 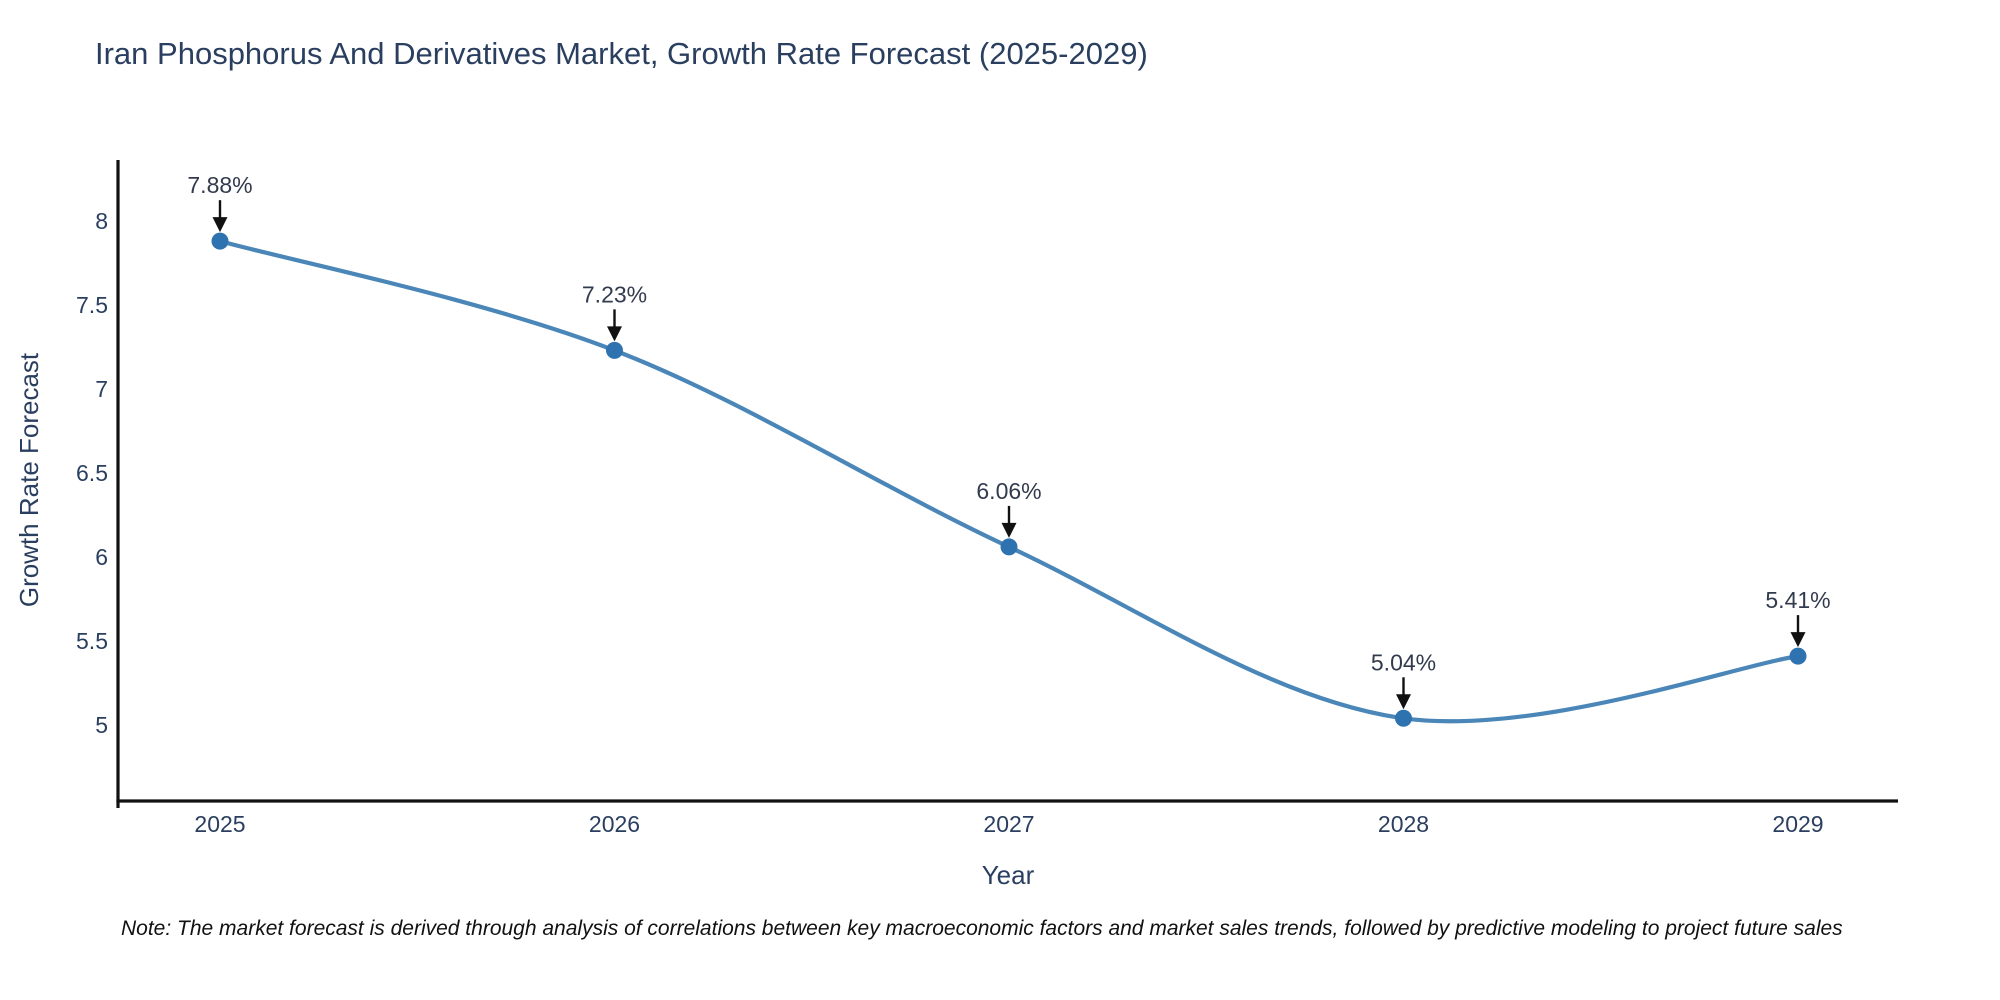 I want to click on y-tick-label: 5, so click(x=101, y=725).